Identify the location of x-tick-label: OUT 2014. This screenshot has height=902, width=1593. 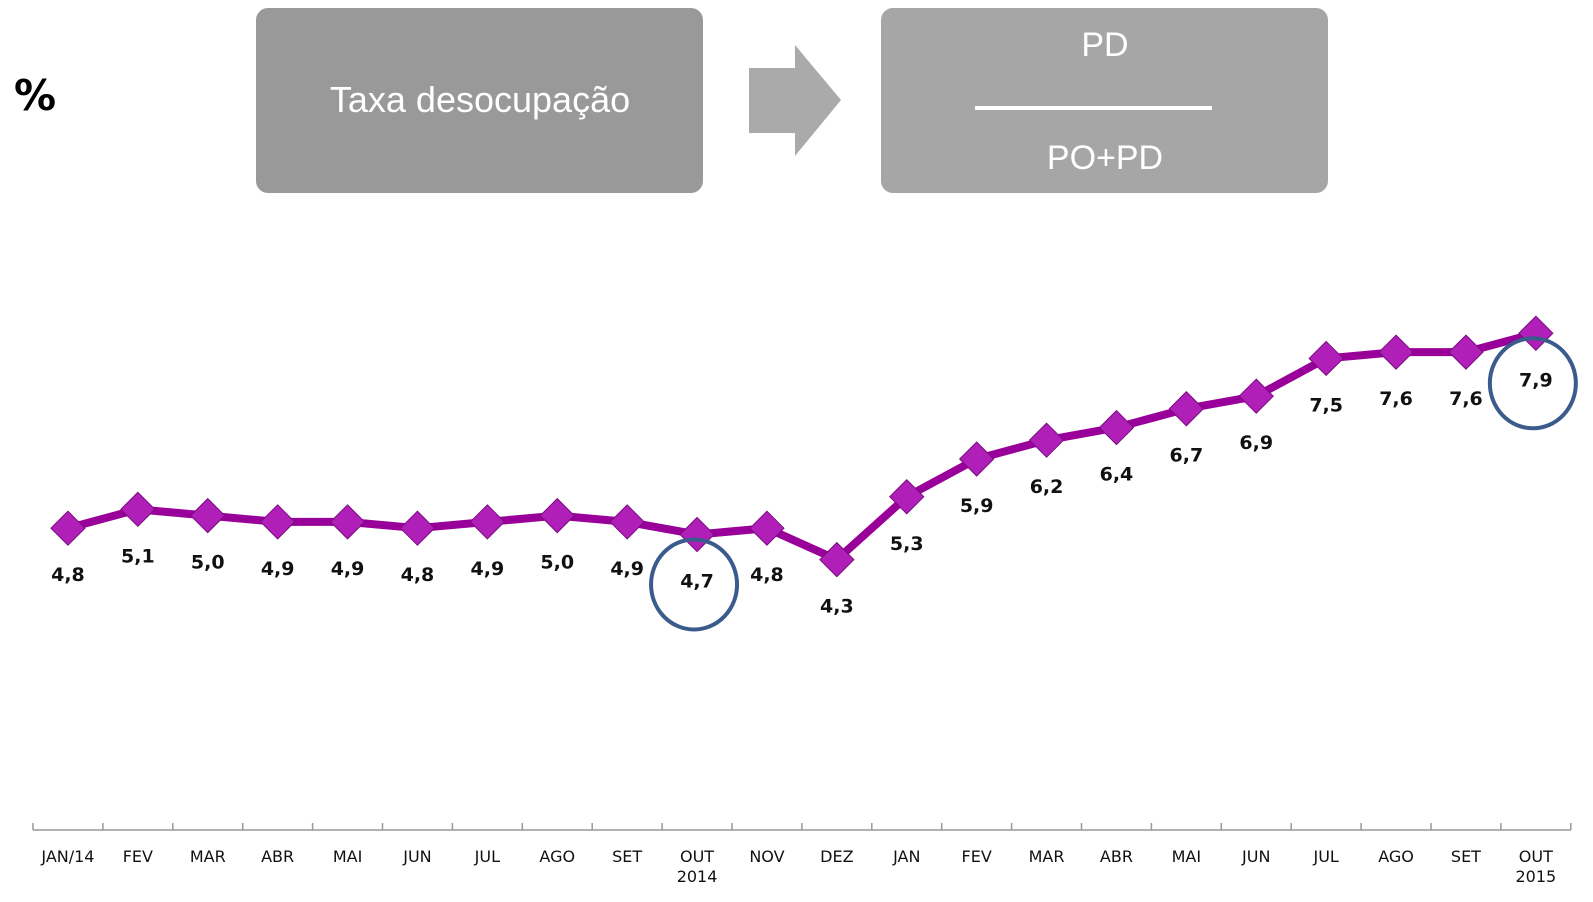
(697, 866).